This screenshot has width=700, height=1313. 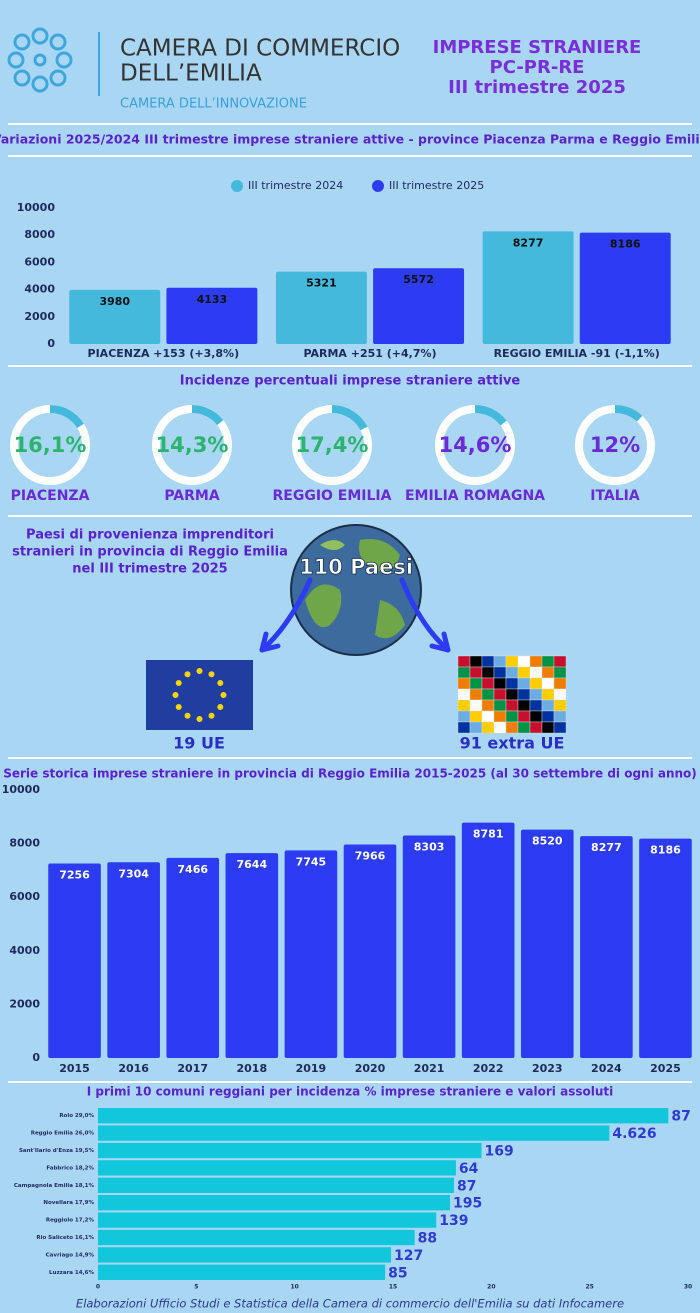 What do you see at coordinates (192, 445) in the screenshot?
I see `ring-value: 14,3%` at bounding box center [192, 445].